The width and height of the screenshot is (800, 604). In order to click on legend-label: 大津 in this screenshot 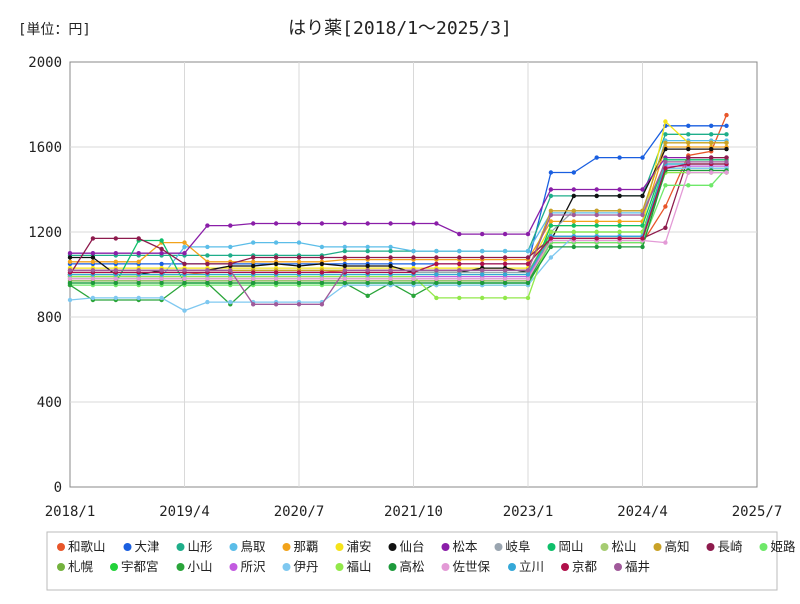, I will do `click(147, 546)`.